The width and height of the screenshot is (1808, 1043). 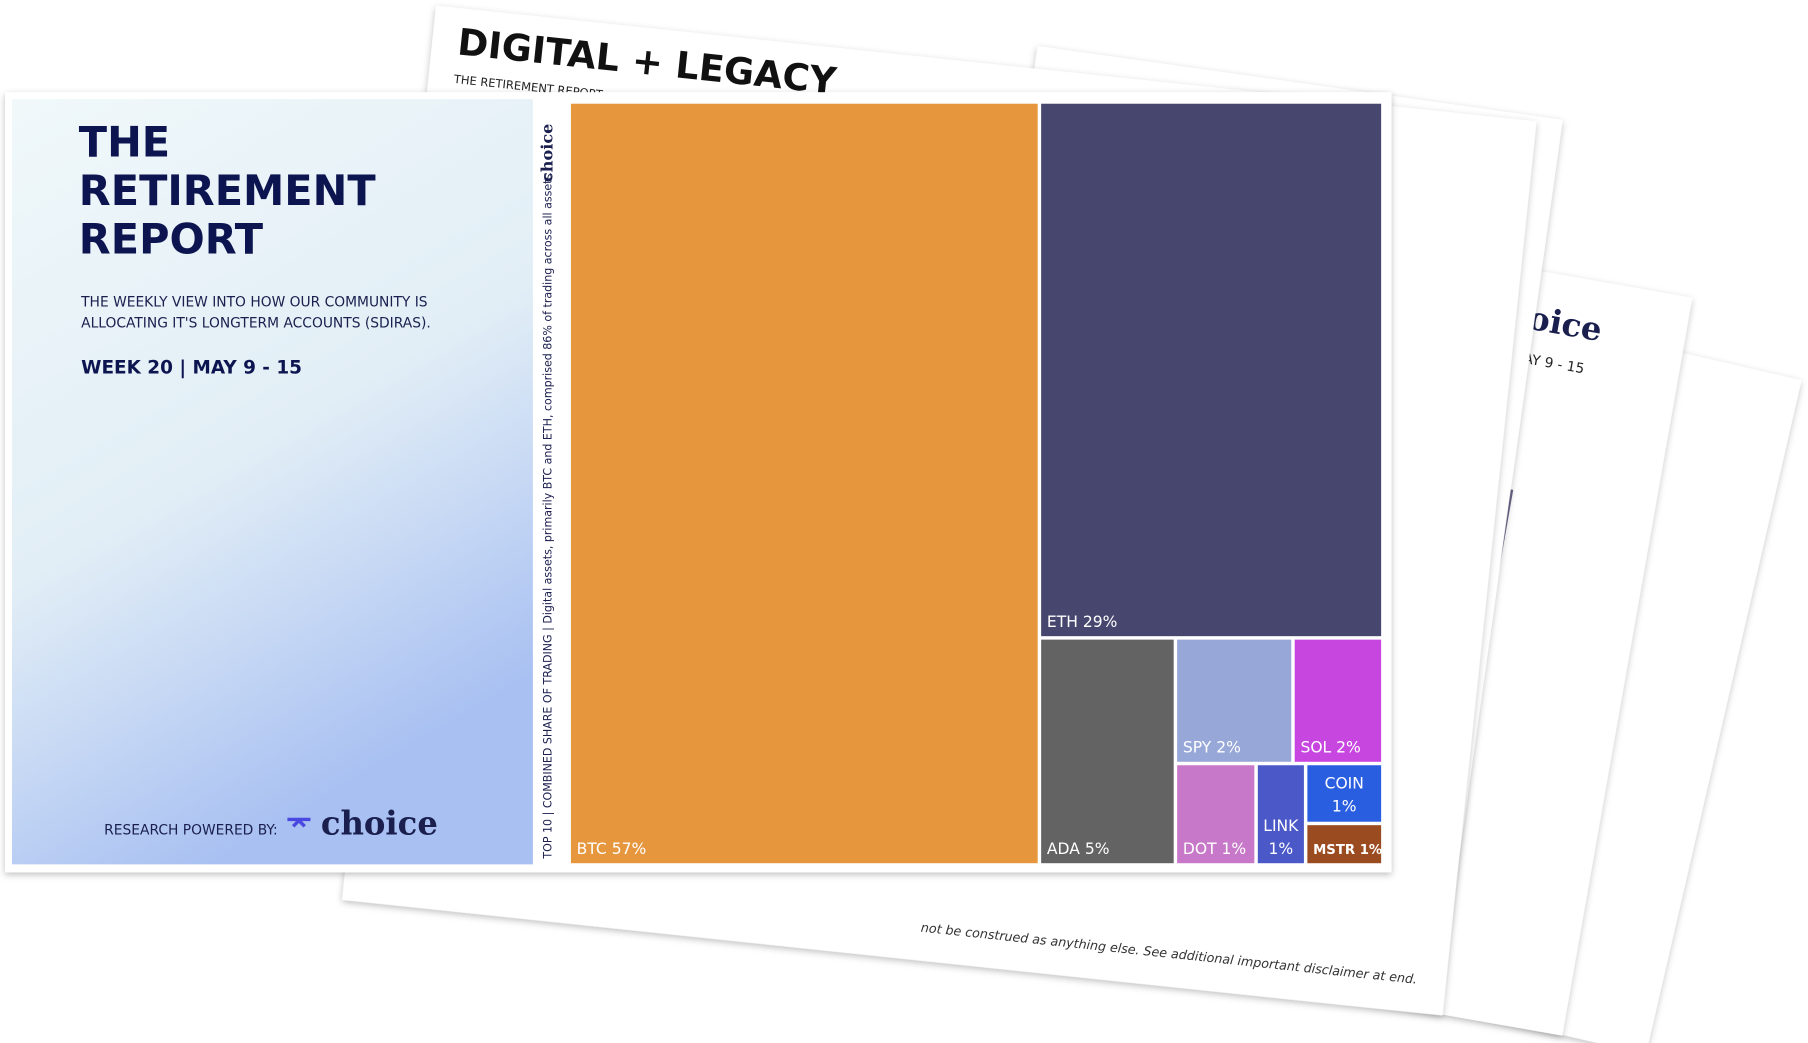 What do you see at coordinates (228, 190) in the screenshot?
I see `cover-title: RETIREMENT` at bounding box center [228, 190].